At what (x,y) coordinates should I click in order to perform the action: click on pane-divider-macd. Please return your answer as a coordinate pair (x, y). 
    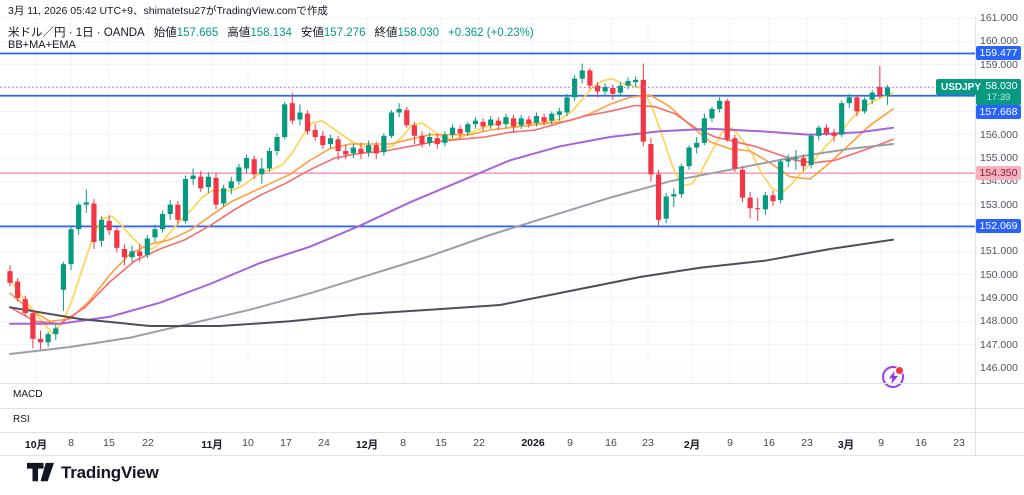
    Looking at the image, I should click on (512, 383).